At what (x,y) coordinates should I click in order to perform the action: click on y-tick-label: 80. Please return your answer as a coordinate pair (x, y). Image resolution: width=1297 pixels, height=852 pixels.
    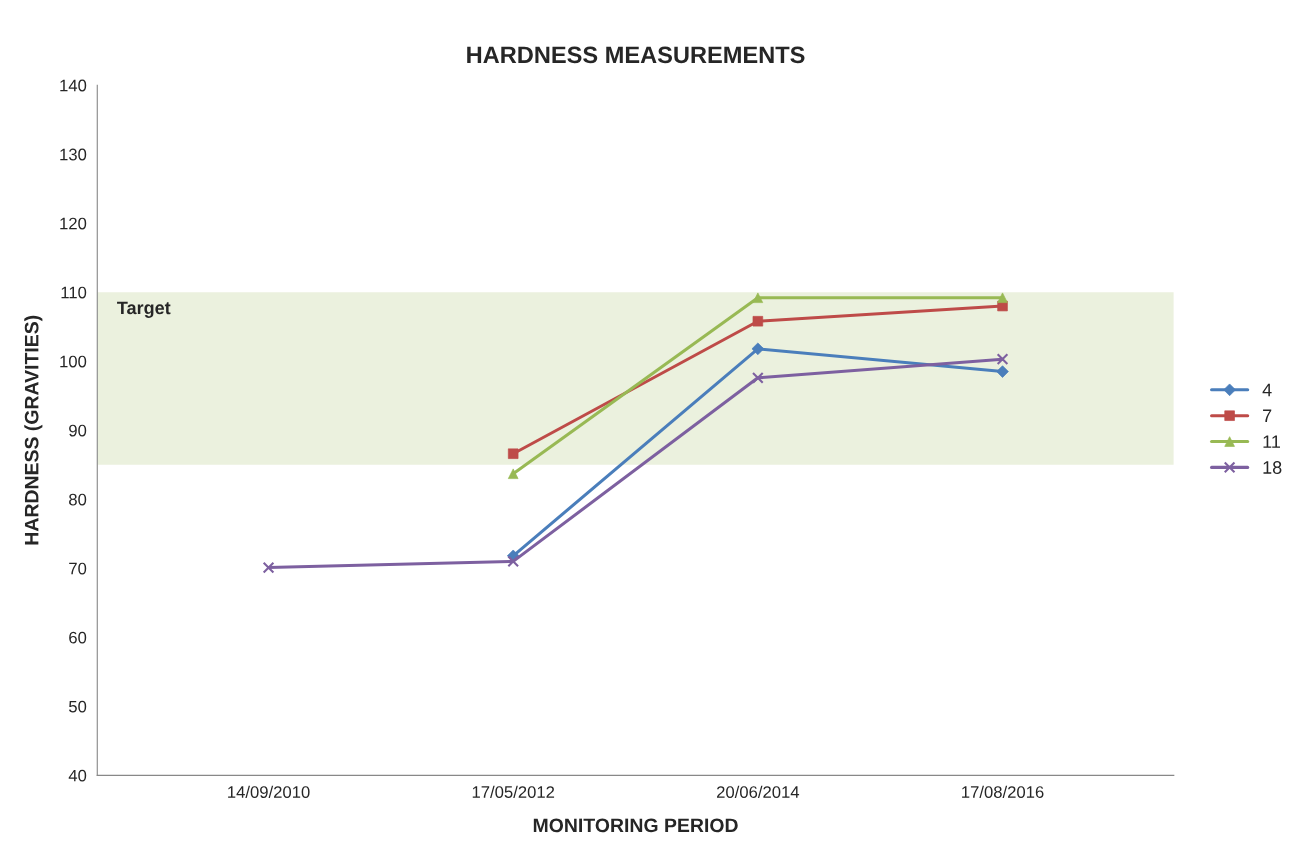
    Looking at the image, I should click on (78, 499).